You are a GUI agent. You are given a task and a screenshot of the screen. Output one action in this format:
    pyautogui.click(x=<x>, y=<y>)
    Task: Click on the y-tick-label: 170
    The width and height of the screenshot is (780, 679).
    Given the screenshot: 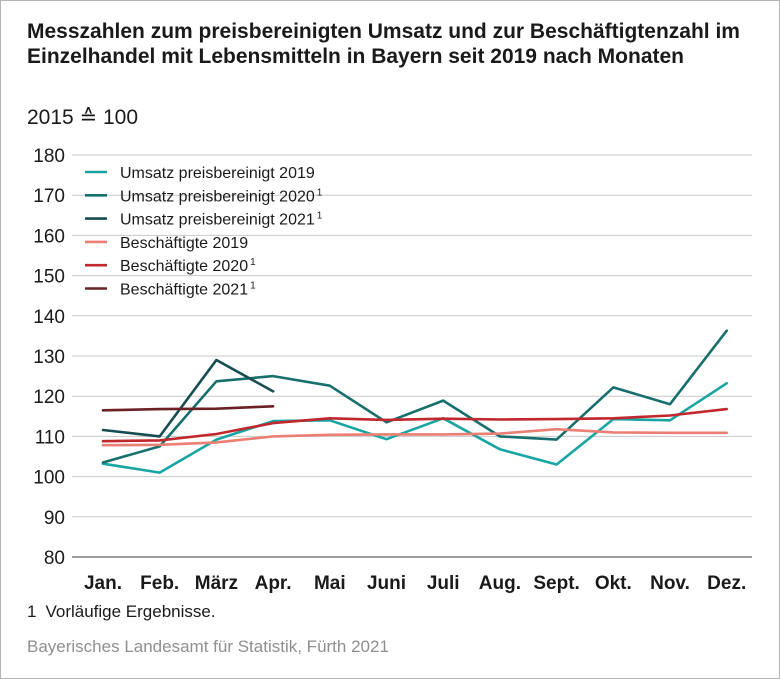 What is the action you would take?
    pyautogui.click(x=49, y=196)
    